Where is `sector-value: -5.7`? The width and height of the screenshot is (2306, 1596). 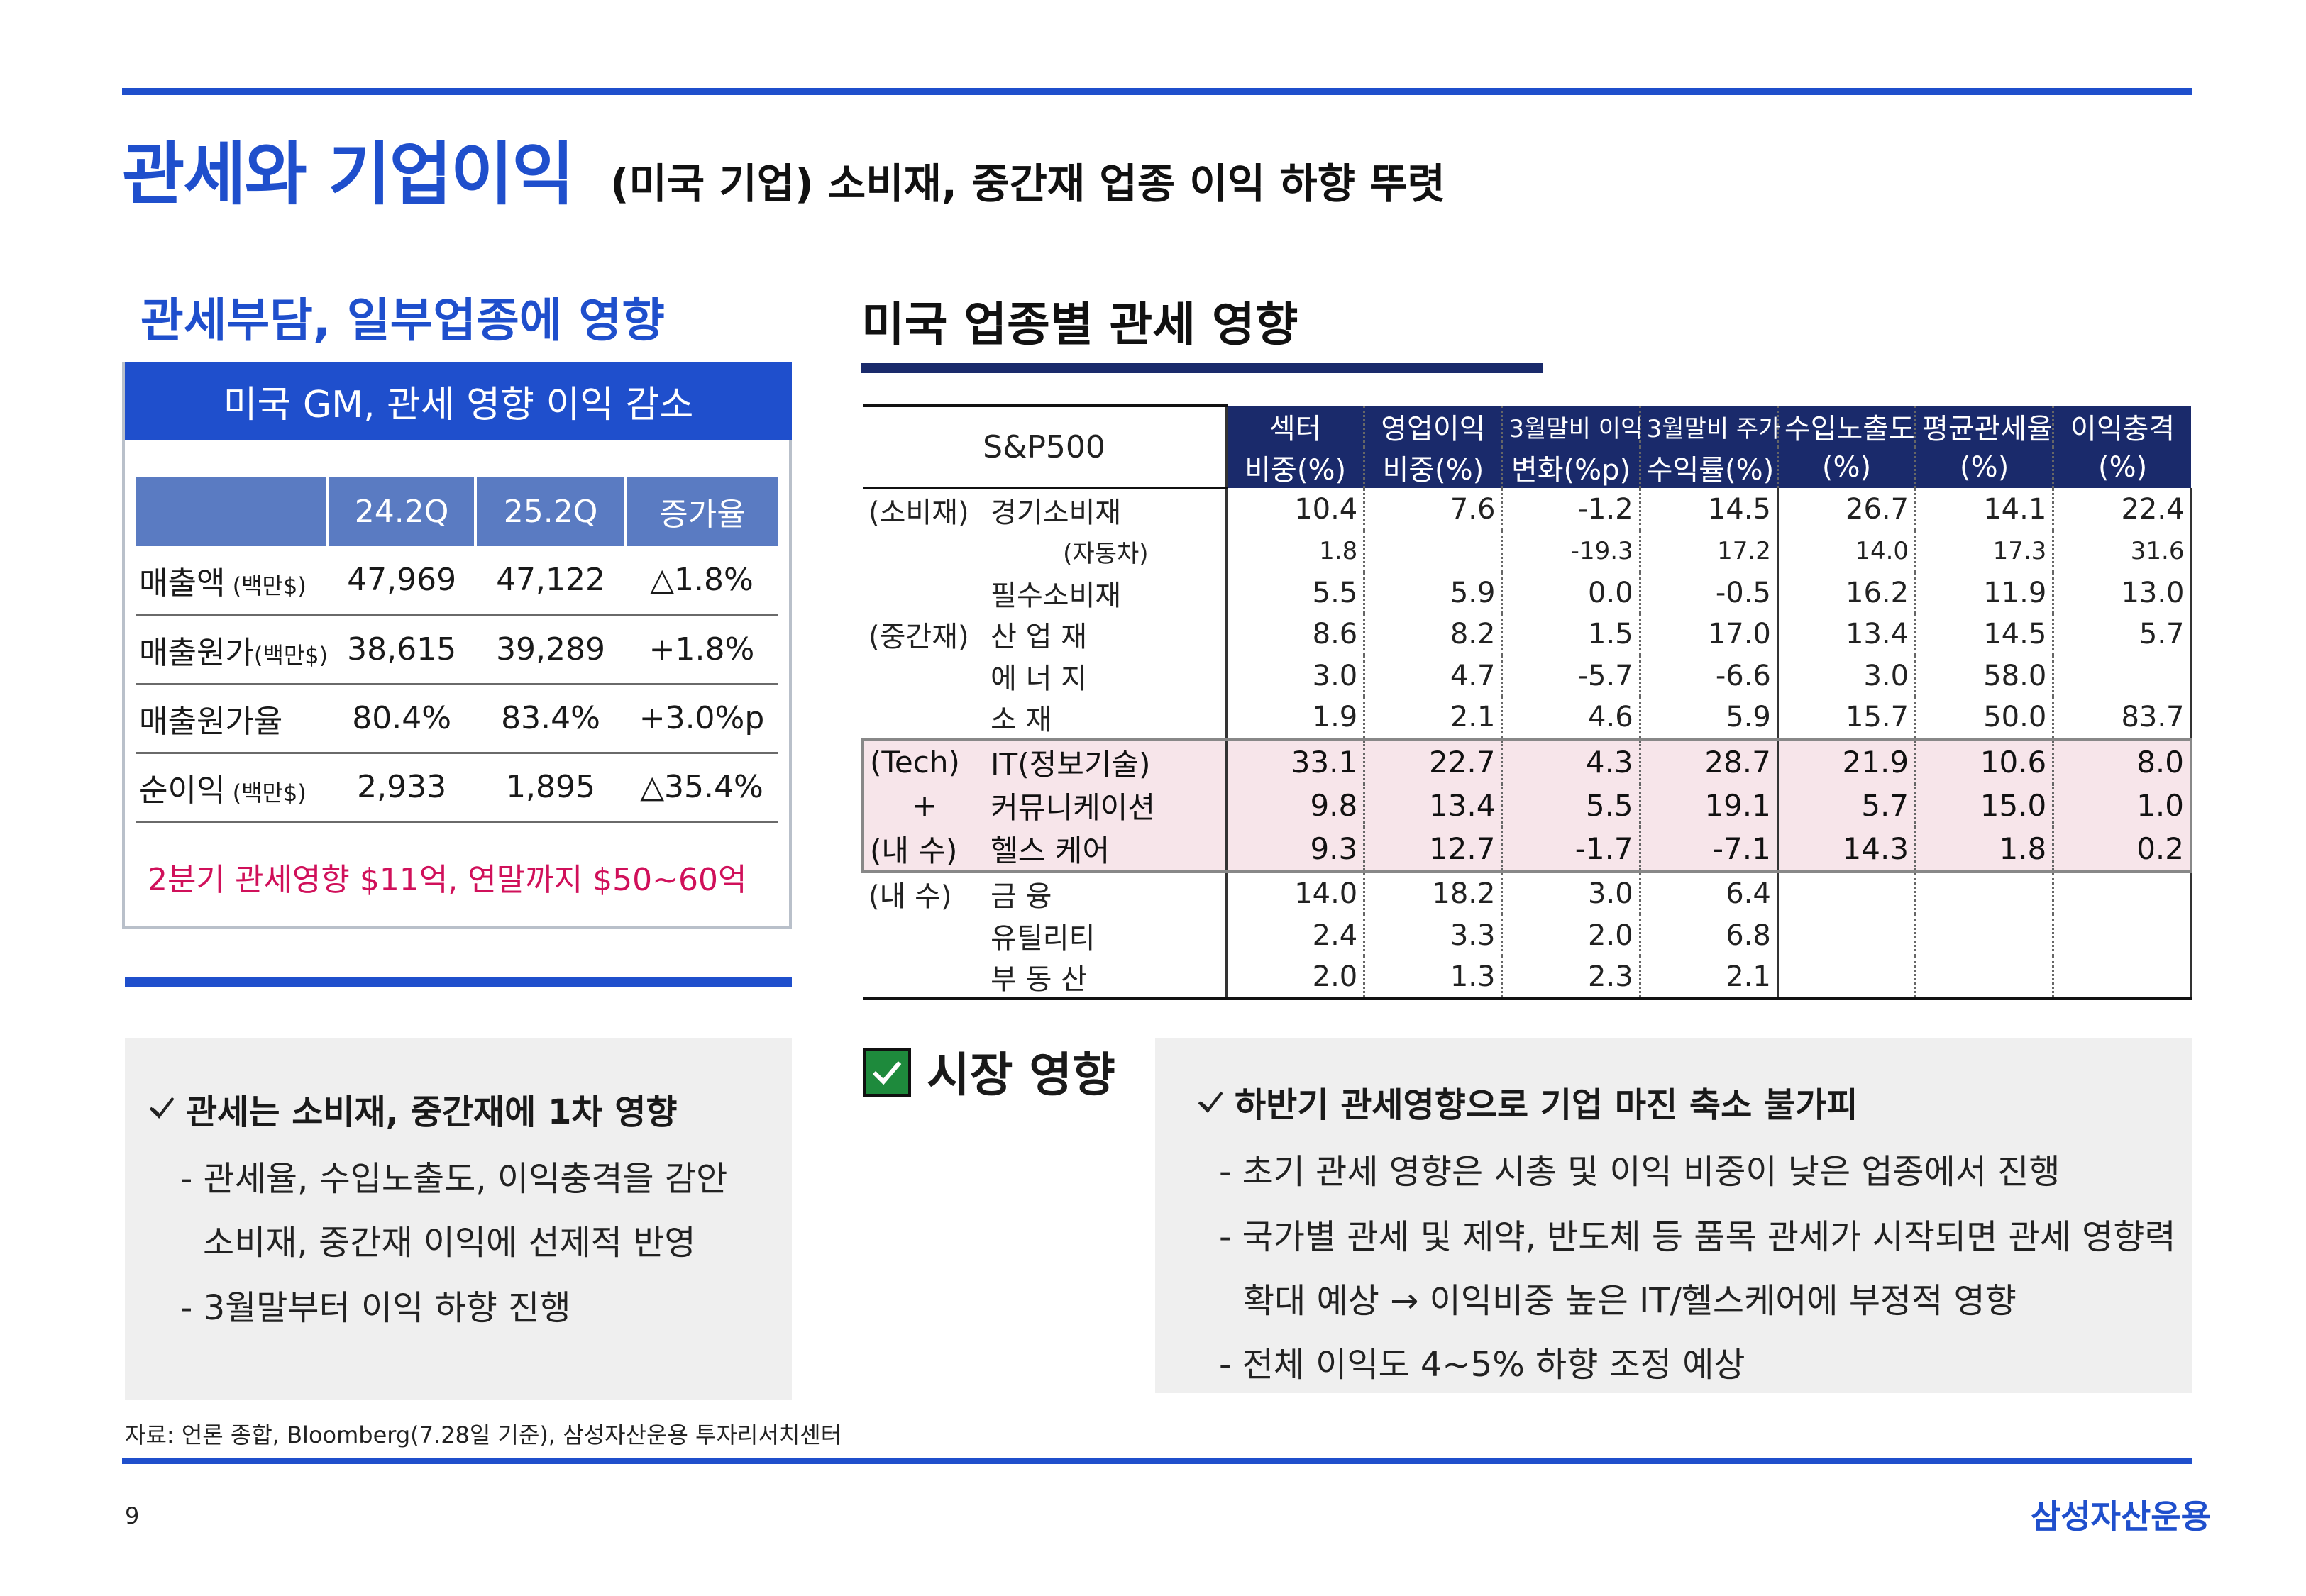
sector-value: -5.7 is located at coordinates (1571, 676).